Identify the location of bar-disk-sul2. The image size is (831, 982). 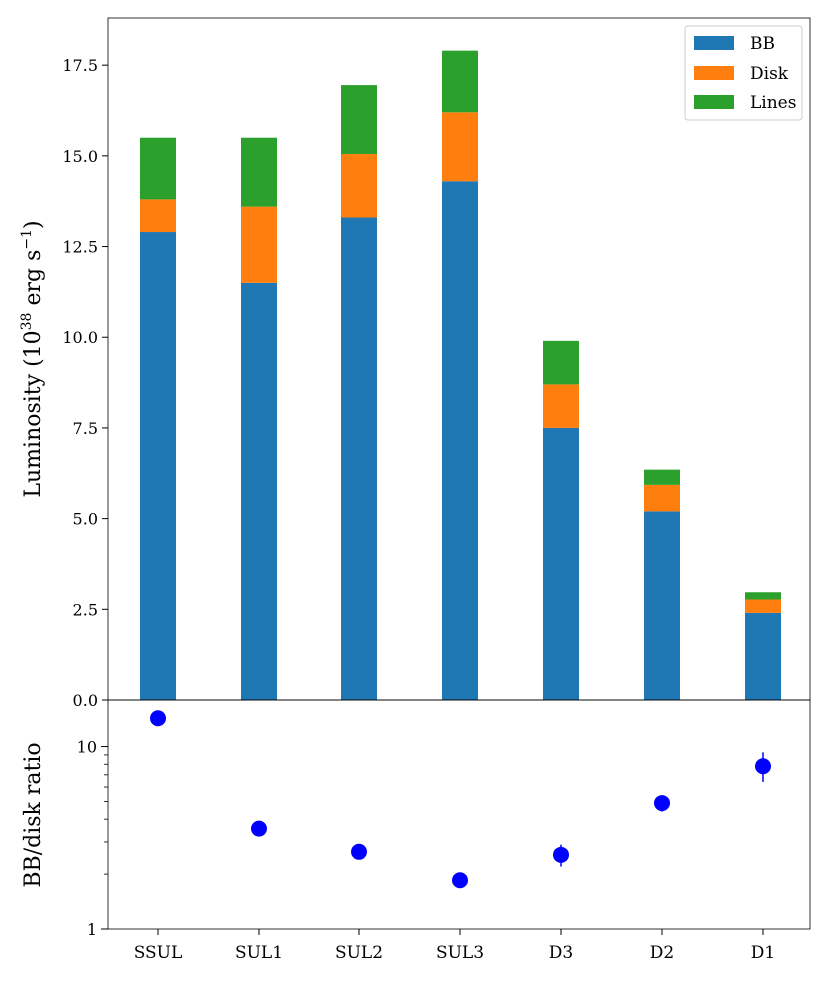
(359, 186).